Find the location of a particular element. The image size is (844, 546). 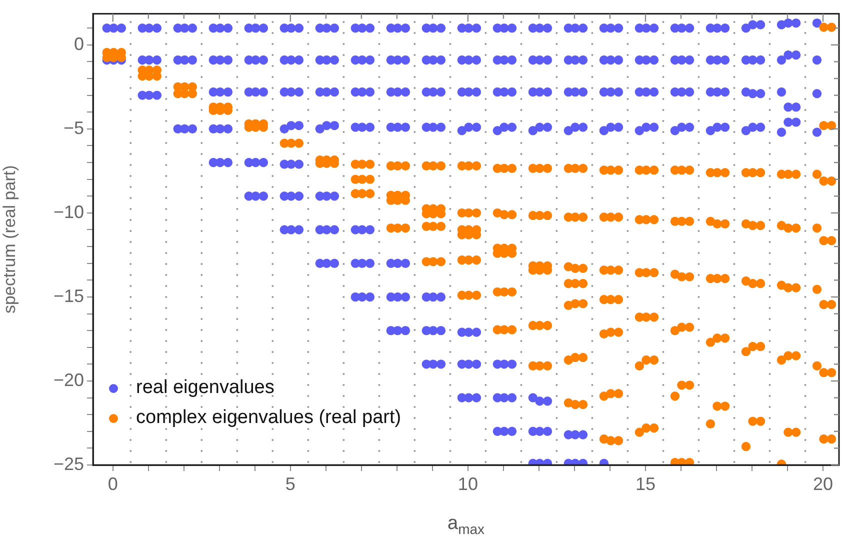

legend-label: real eigenvalues is located at coordinates (205, 388).